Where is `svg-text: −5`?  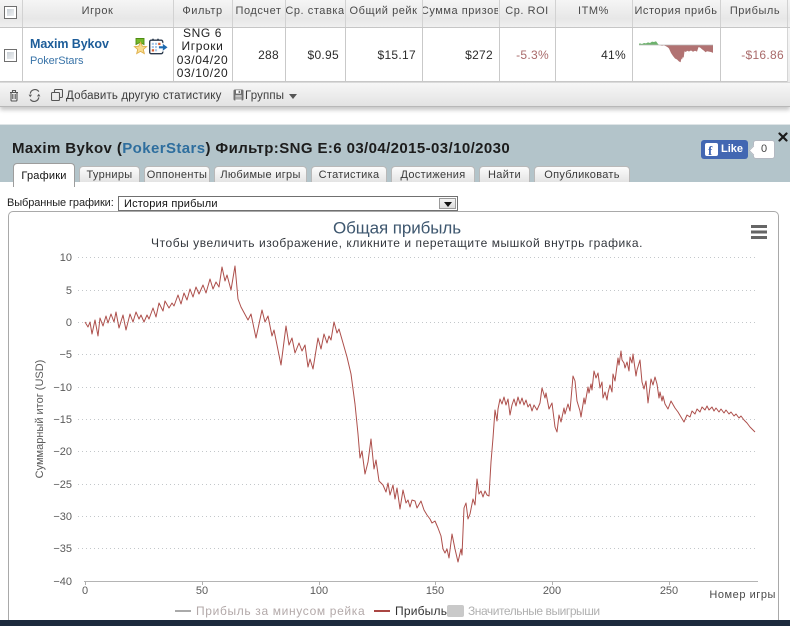
svg-text: −5 is located at coordinates (65, 355).